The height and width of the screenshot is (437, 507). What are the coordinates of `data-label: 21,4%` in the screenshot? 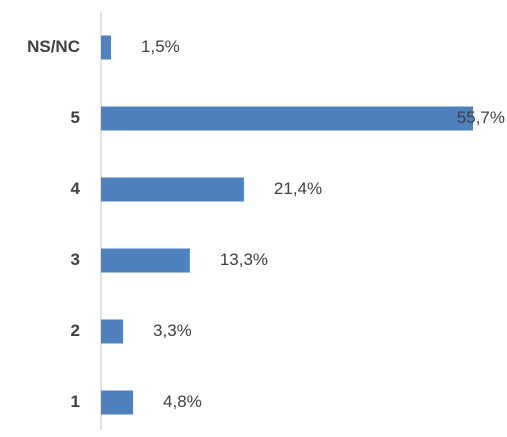 It's located at (298, 188).